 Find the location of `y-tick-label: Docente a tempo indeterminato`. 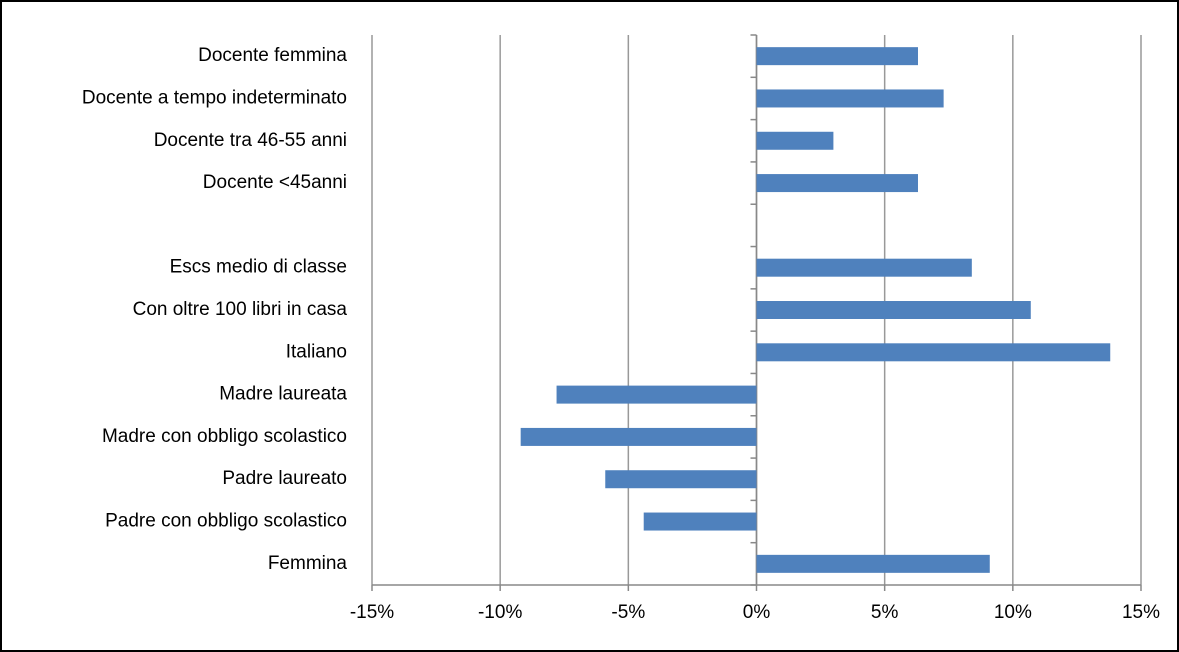

y-tick-label: Docente a tempo indeterminato is located at coordinates (214, 97).